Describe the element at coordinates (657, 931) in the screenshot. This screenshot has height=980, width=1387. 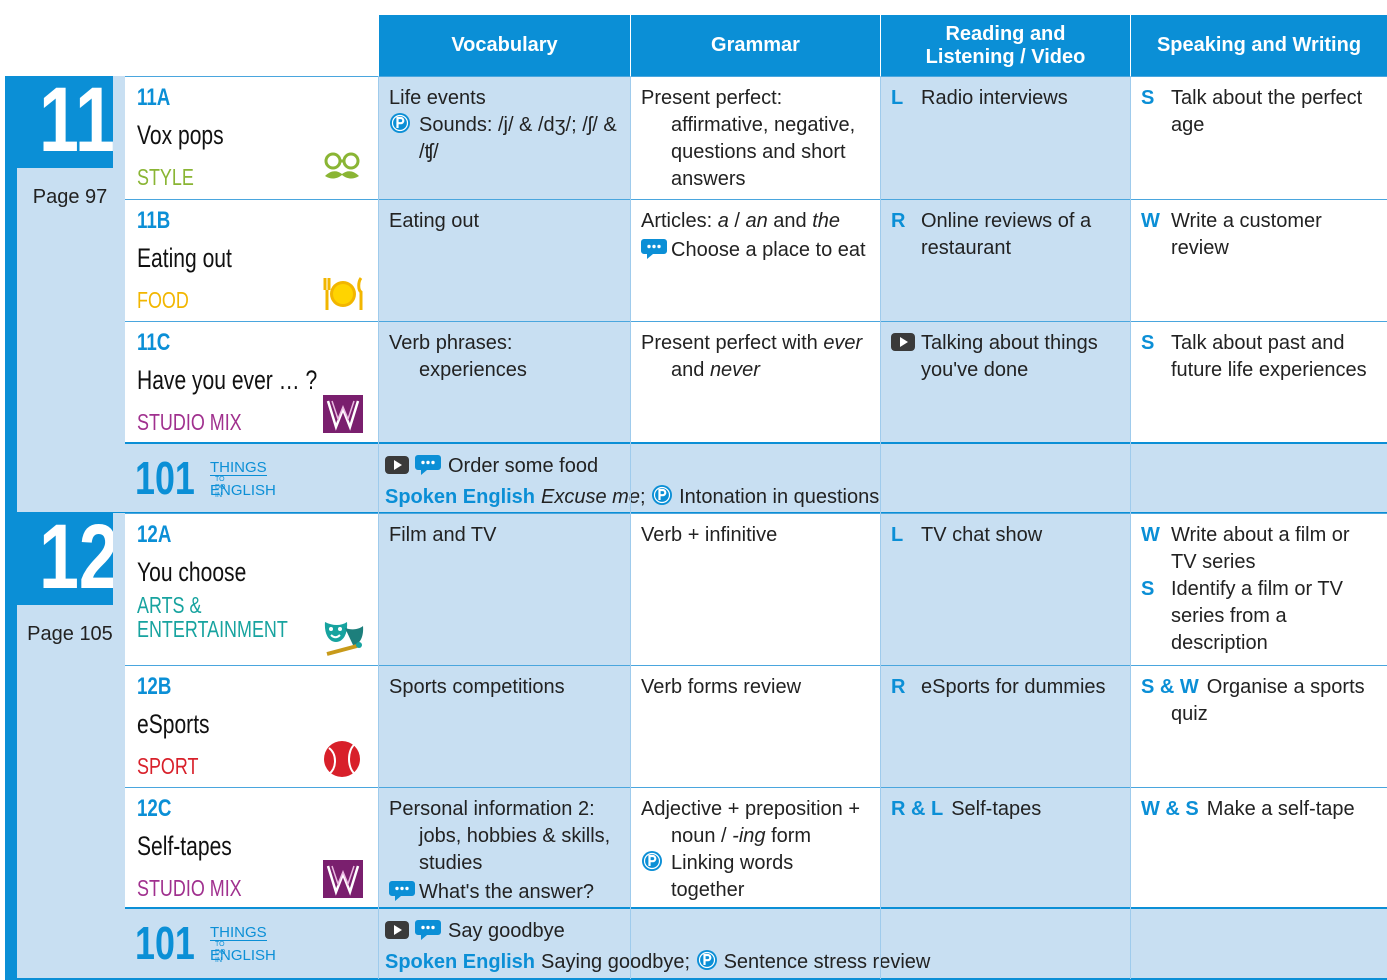
I see `things-line: Say goodbye` at that location.